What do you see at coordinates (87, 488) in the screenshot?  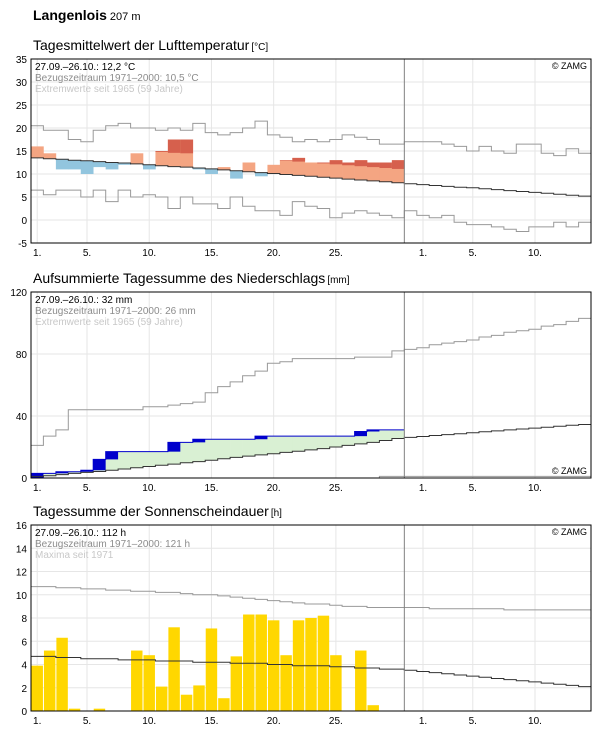 I see `precip-xtick-label: 5.` at bounding box center [87, 488].